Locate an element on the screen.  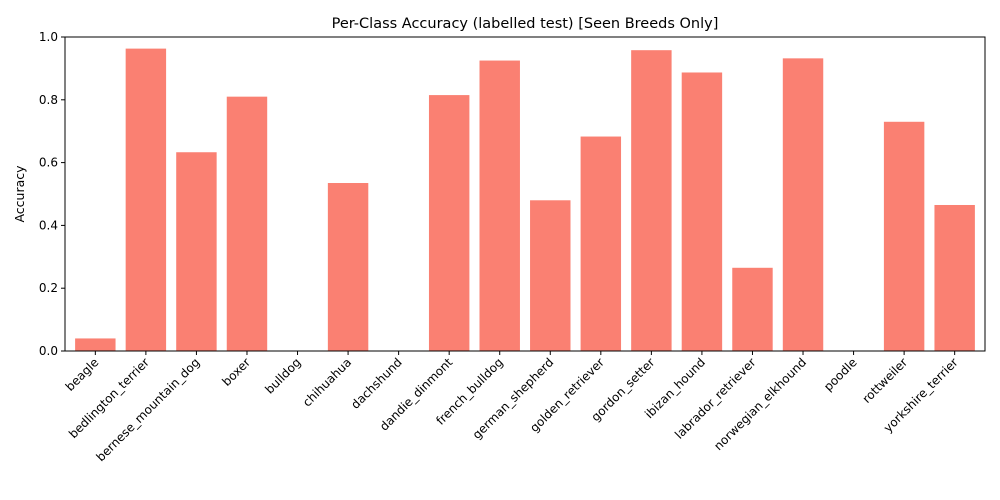
bar-french_bulldog is located at coordinates (499, 206).